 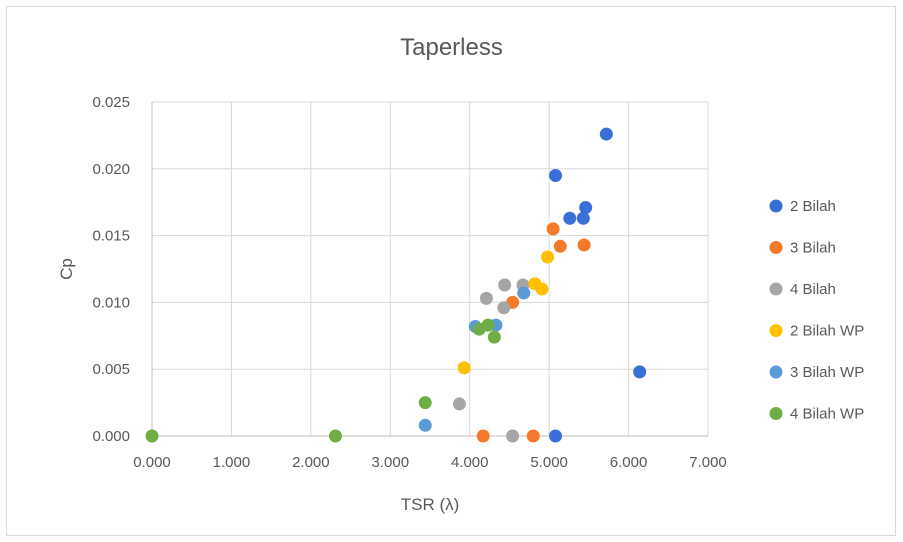 I want to click on chart-title: Taperless, so click(x=451, y=47).